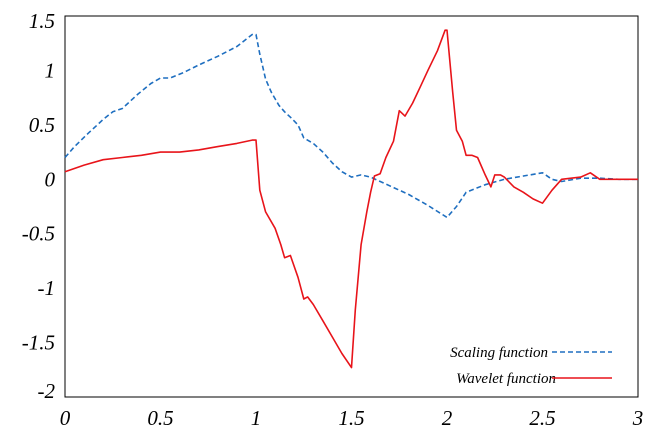  Describe the element at coordinates (499, 353) in the screenshot. I see `legend-label: Scaling function` at that location.